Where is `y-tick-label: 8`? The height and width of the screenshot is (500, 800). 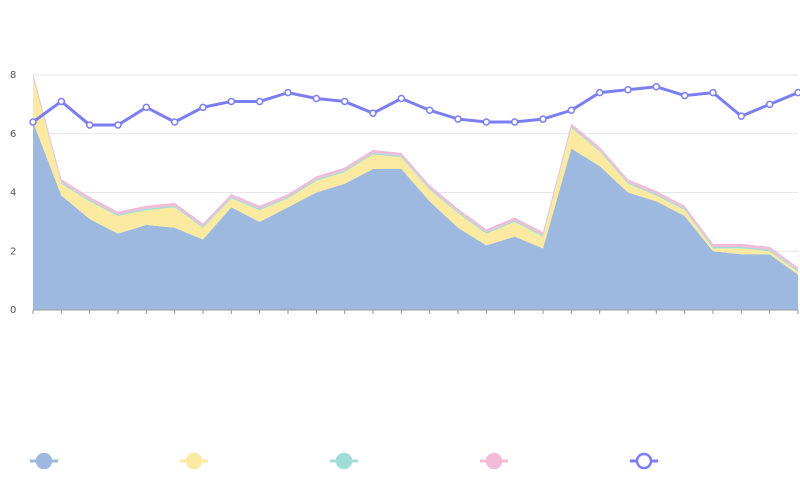
y-tick-label: 8 is located at coordinates (13, 75).